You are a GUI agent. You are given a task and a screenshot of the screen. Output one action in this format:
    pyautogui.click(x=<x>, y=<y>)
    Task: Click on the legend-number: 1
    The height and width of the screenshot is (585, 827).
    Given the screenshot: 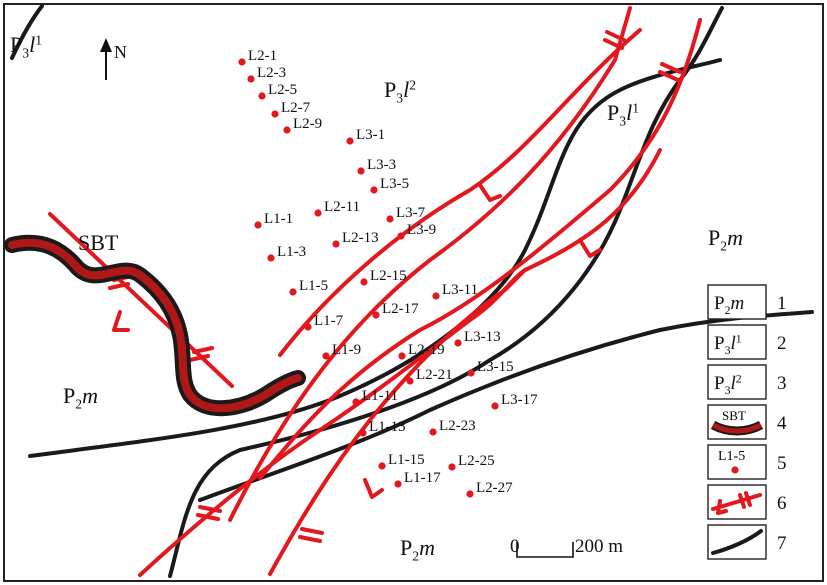 What is the action you would take?
    pyautogui.click(x=782, y=303)
    